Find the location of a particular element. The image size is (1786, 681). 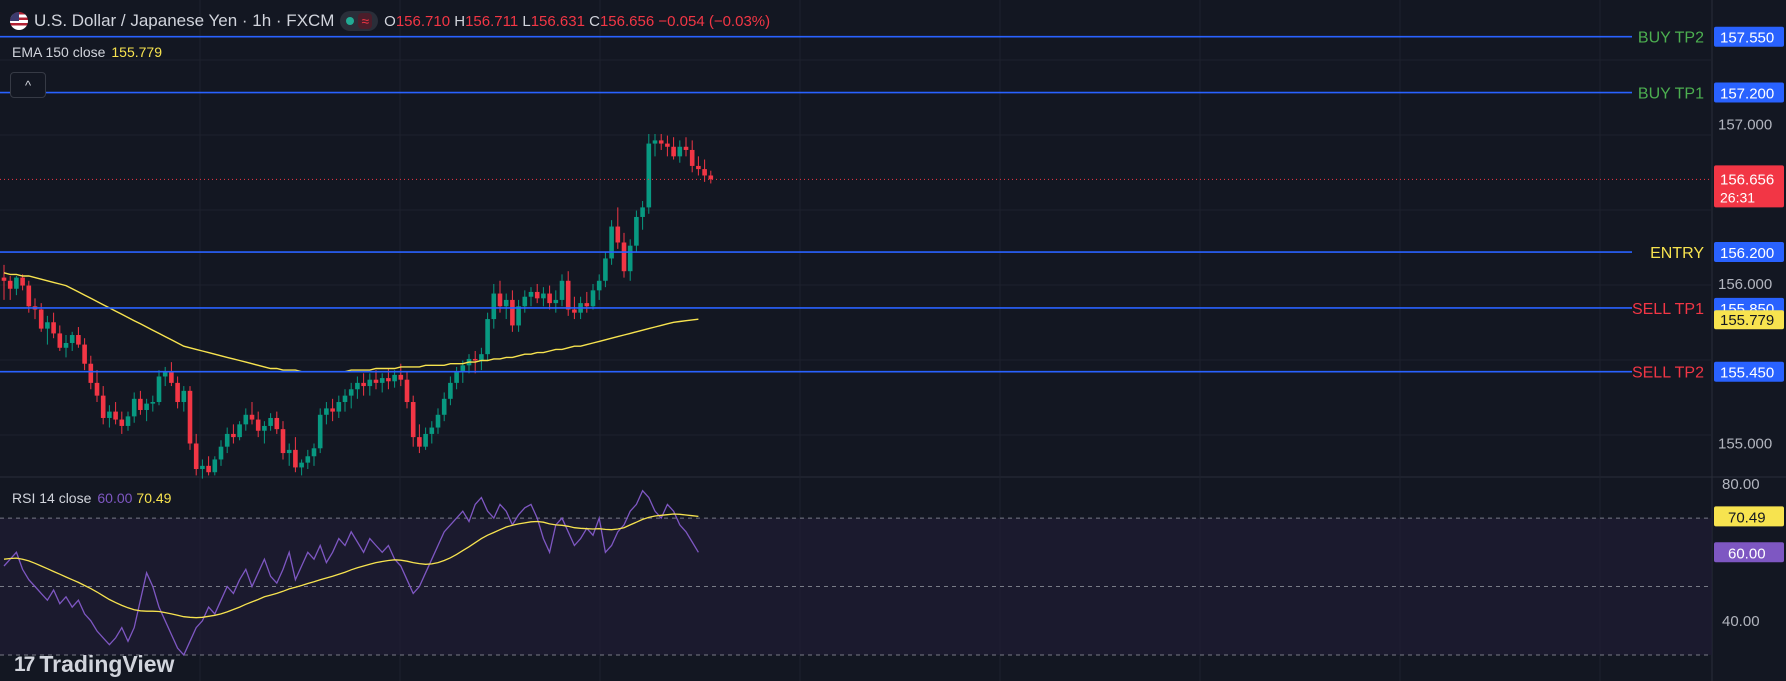

level-label: ENTRY is located at coordinates (1677, 253).